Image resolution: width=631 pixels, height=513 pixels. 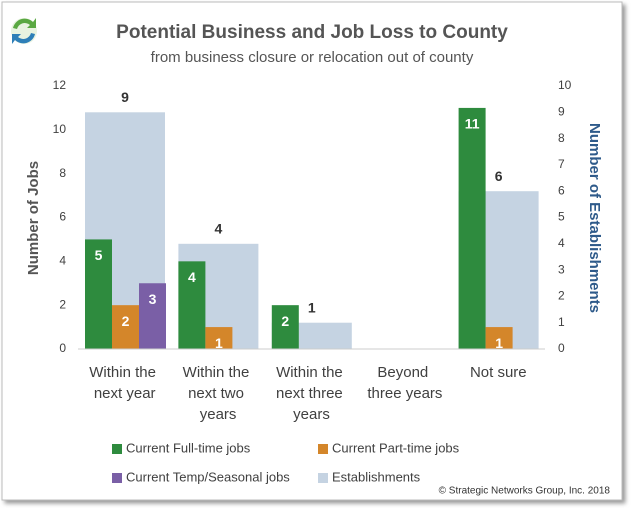 I want to click on y2-tick-label: 6, so click(x=561, y=190).